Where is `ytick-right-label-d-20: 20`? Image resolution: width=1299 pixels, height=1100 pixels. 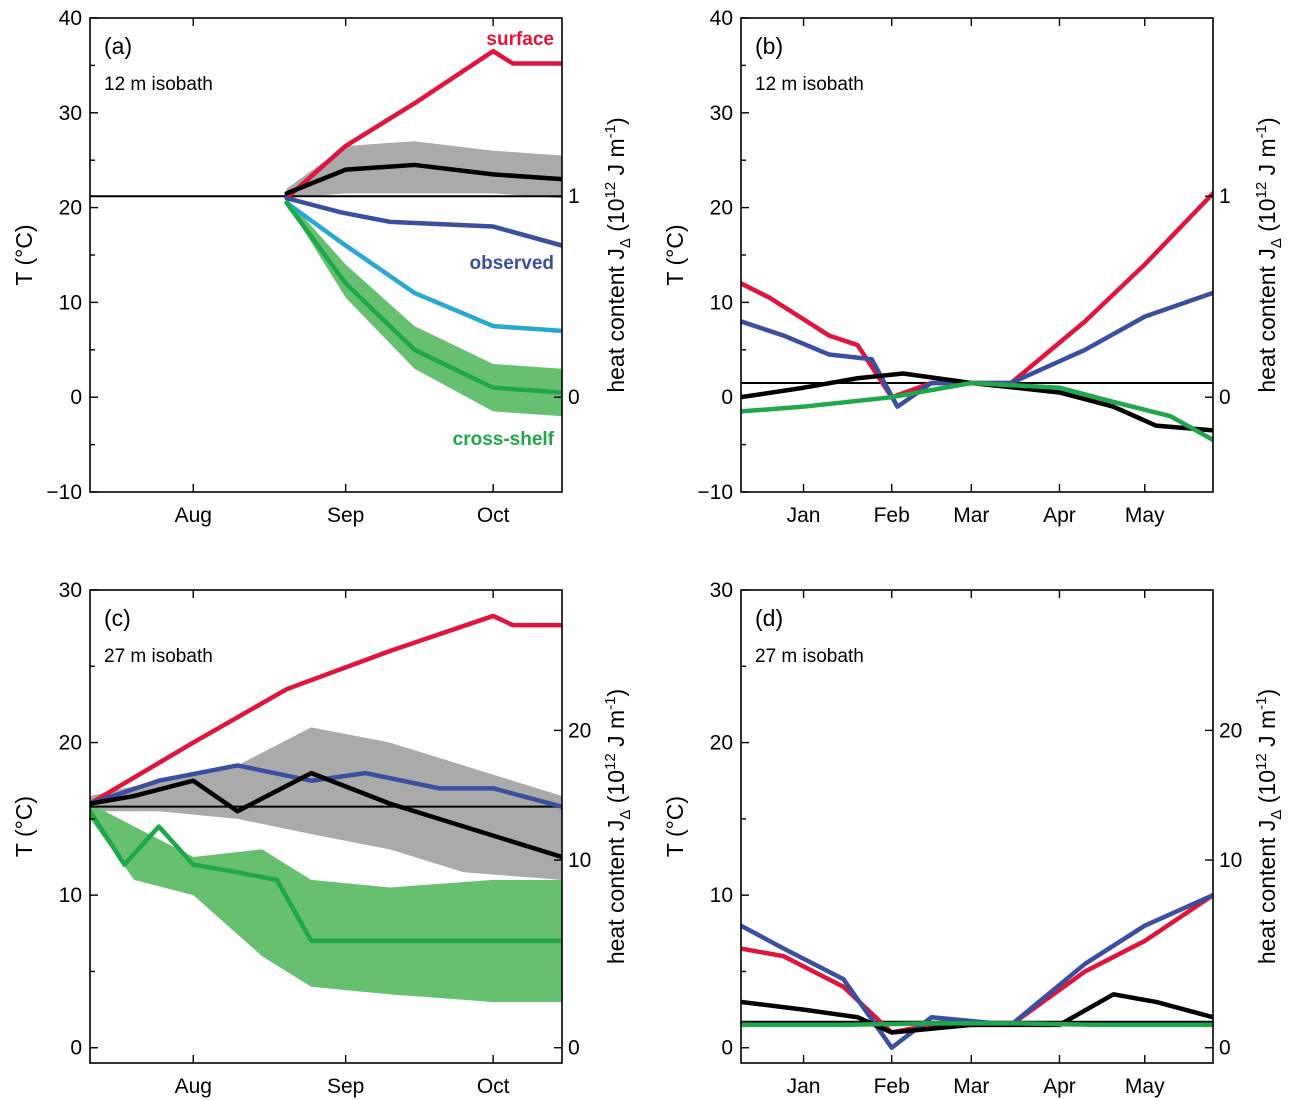 ytick-right-label-d-20: 20 is located at coordinates (1230, 730).